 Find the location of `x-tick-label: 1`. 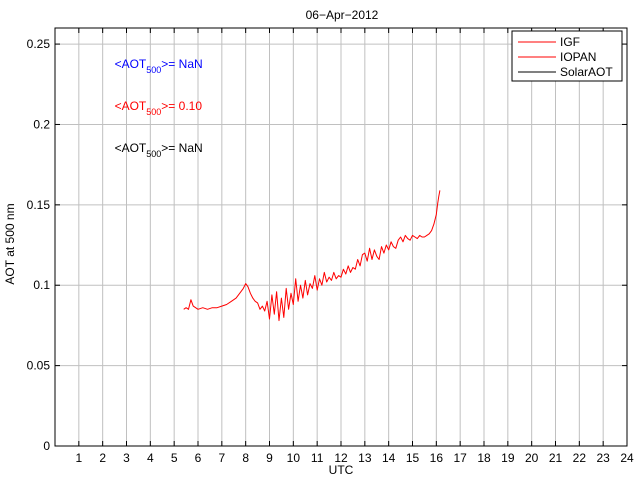

x-tick-label: 1 is located at coordinates (78, 458).